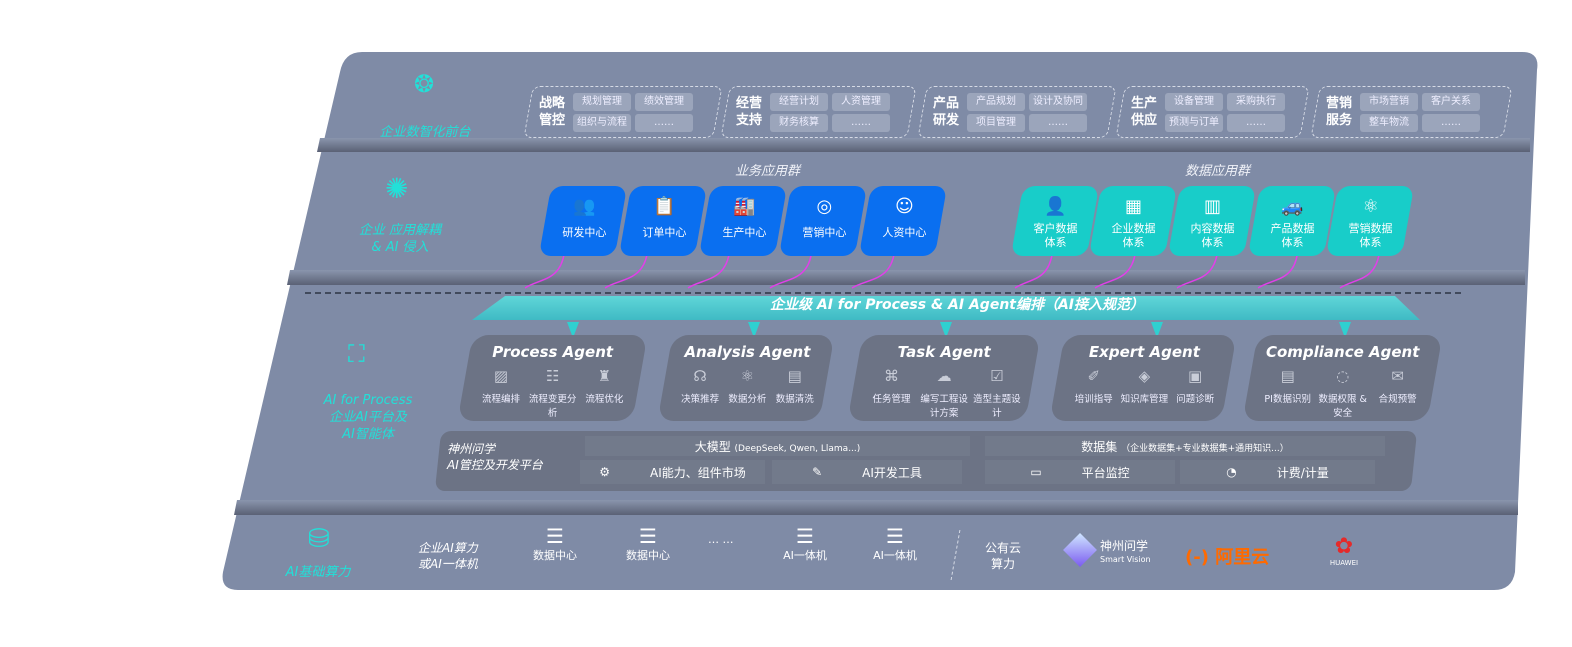 The width and height of the screenshot is (1572, 647). I want to click on capability-tag: 规划管理, so click(602, 101).